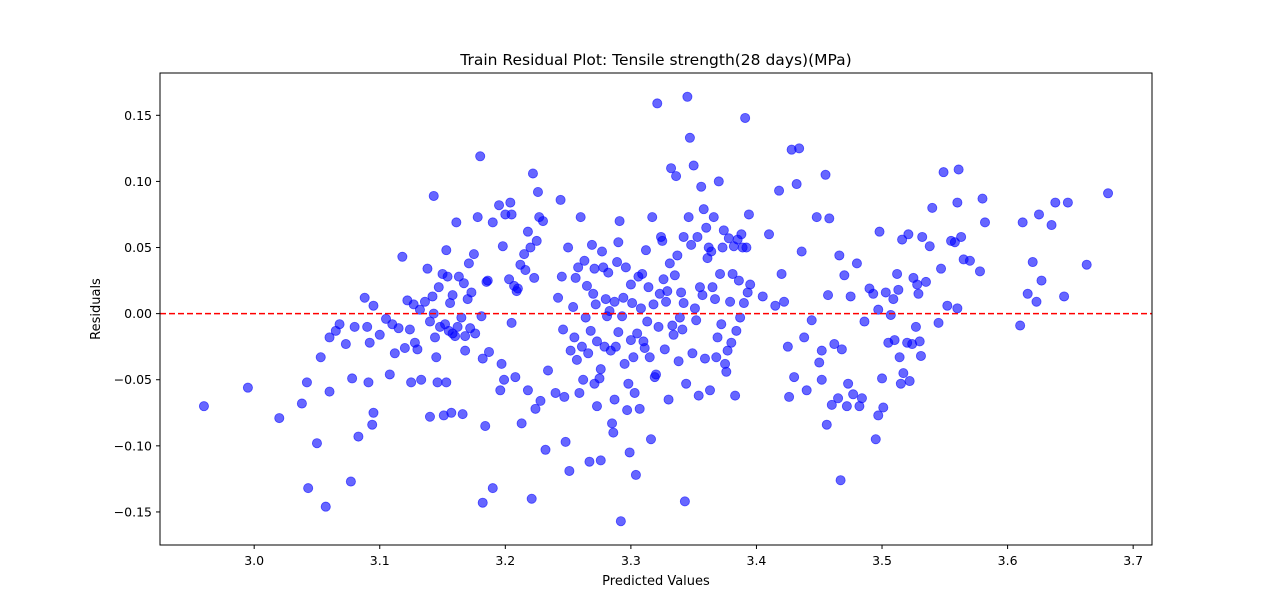 Image resolution: width=1280 pixels, height=612 pixels. I want to click on y-axis-title: Residuals, so click(96, 309).